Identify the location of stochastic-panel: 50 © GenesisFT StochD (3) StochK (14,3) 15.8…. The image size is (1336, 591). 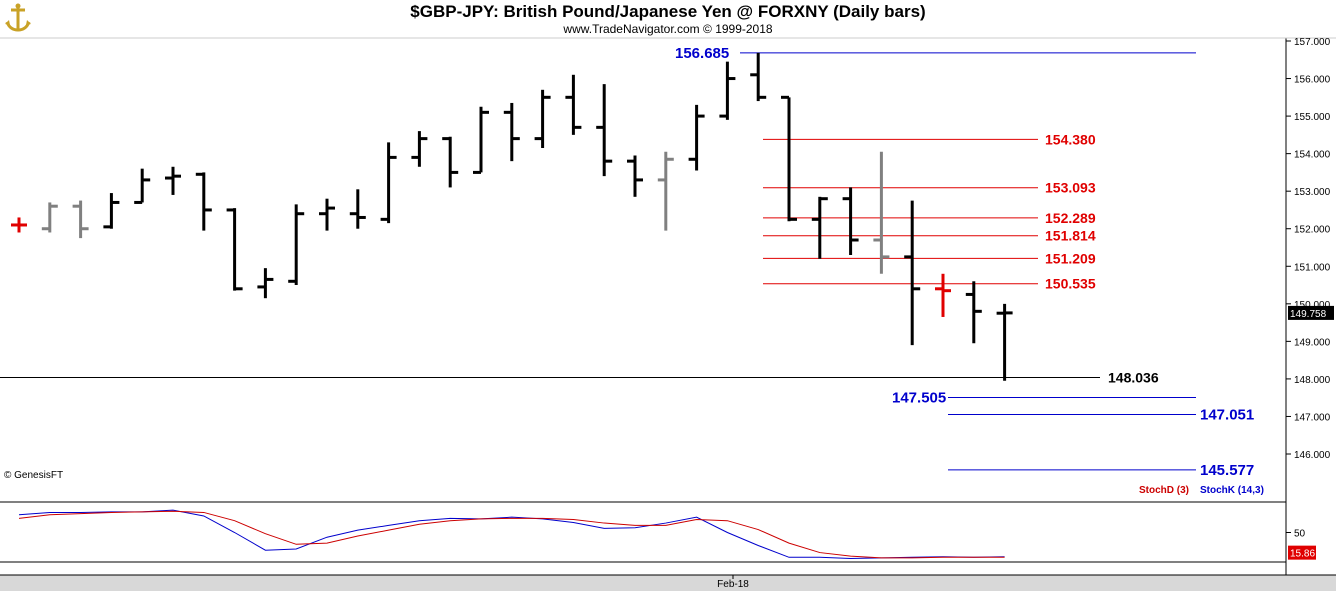
(660, 515).